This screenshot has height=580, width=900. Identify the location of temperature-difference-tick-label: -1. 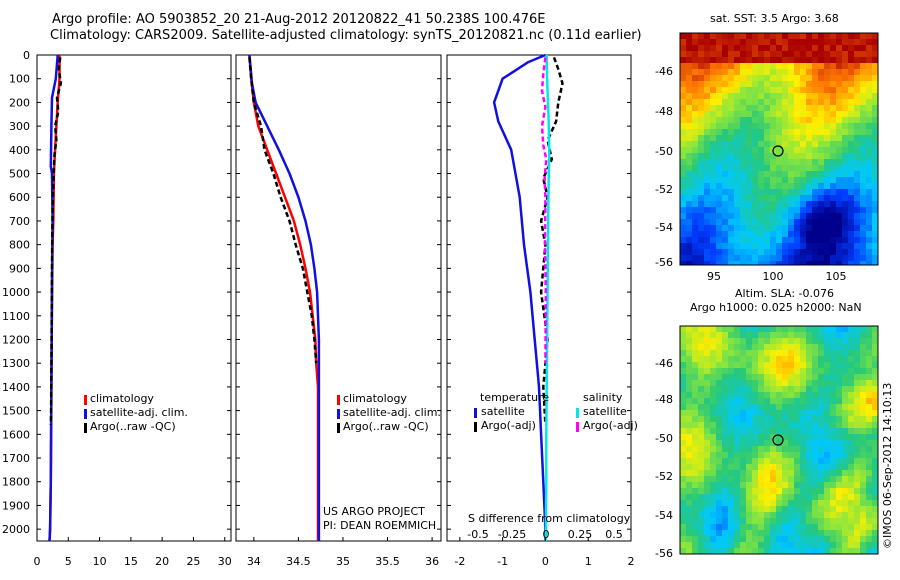
(502, 561).